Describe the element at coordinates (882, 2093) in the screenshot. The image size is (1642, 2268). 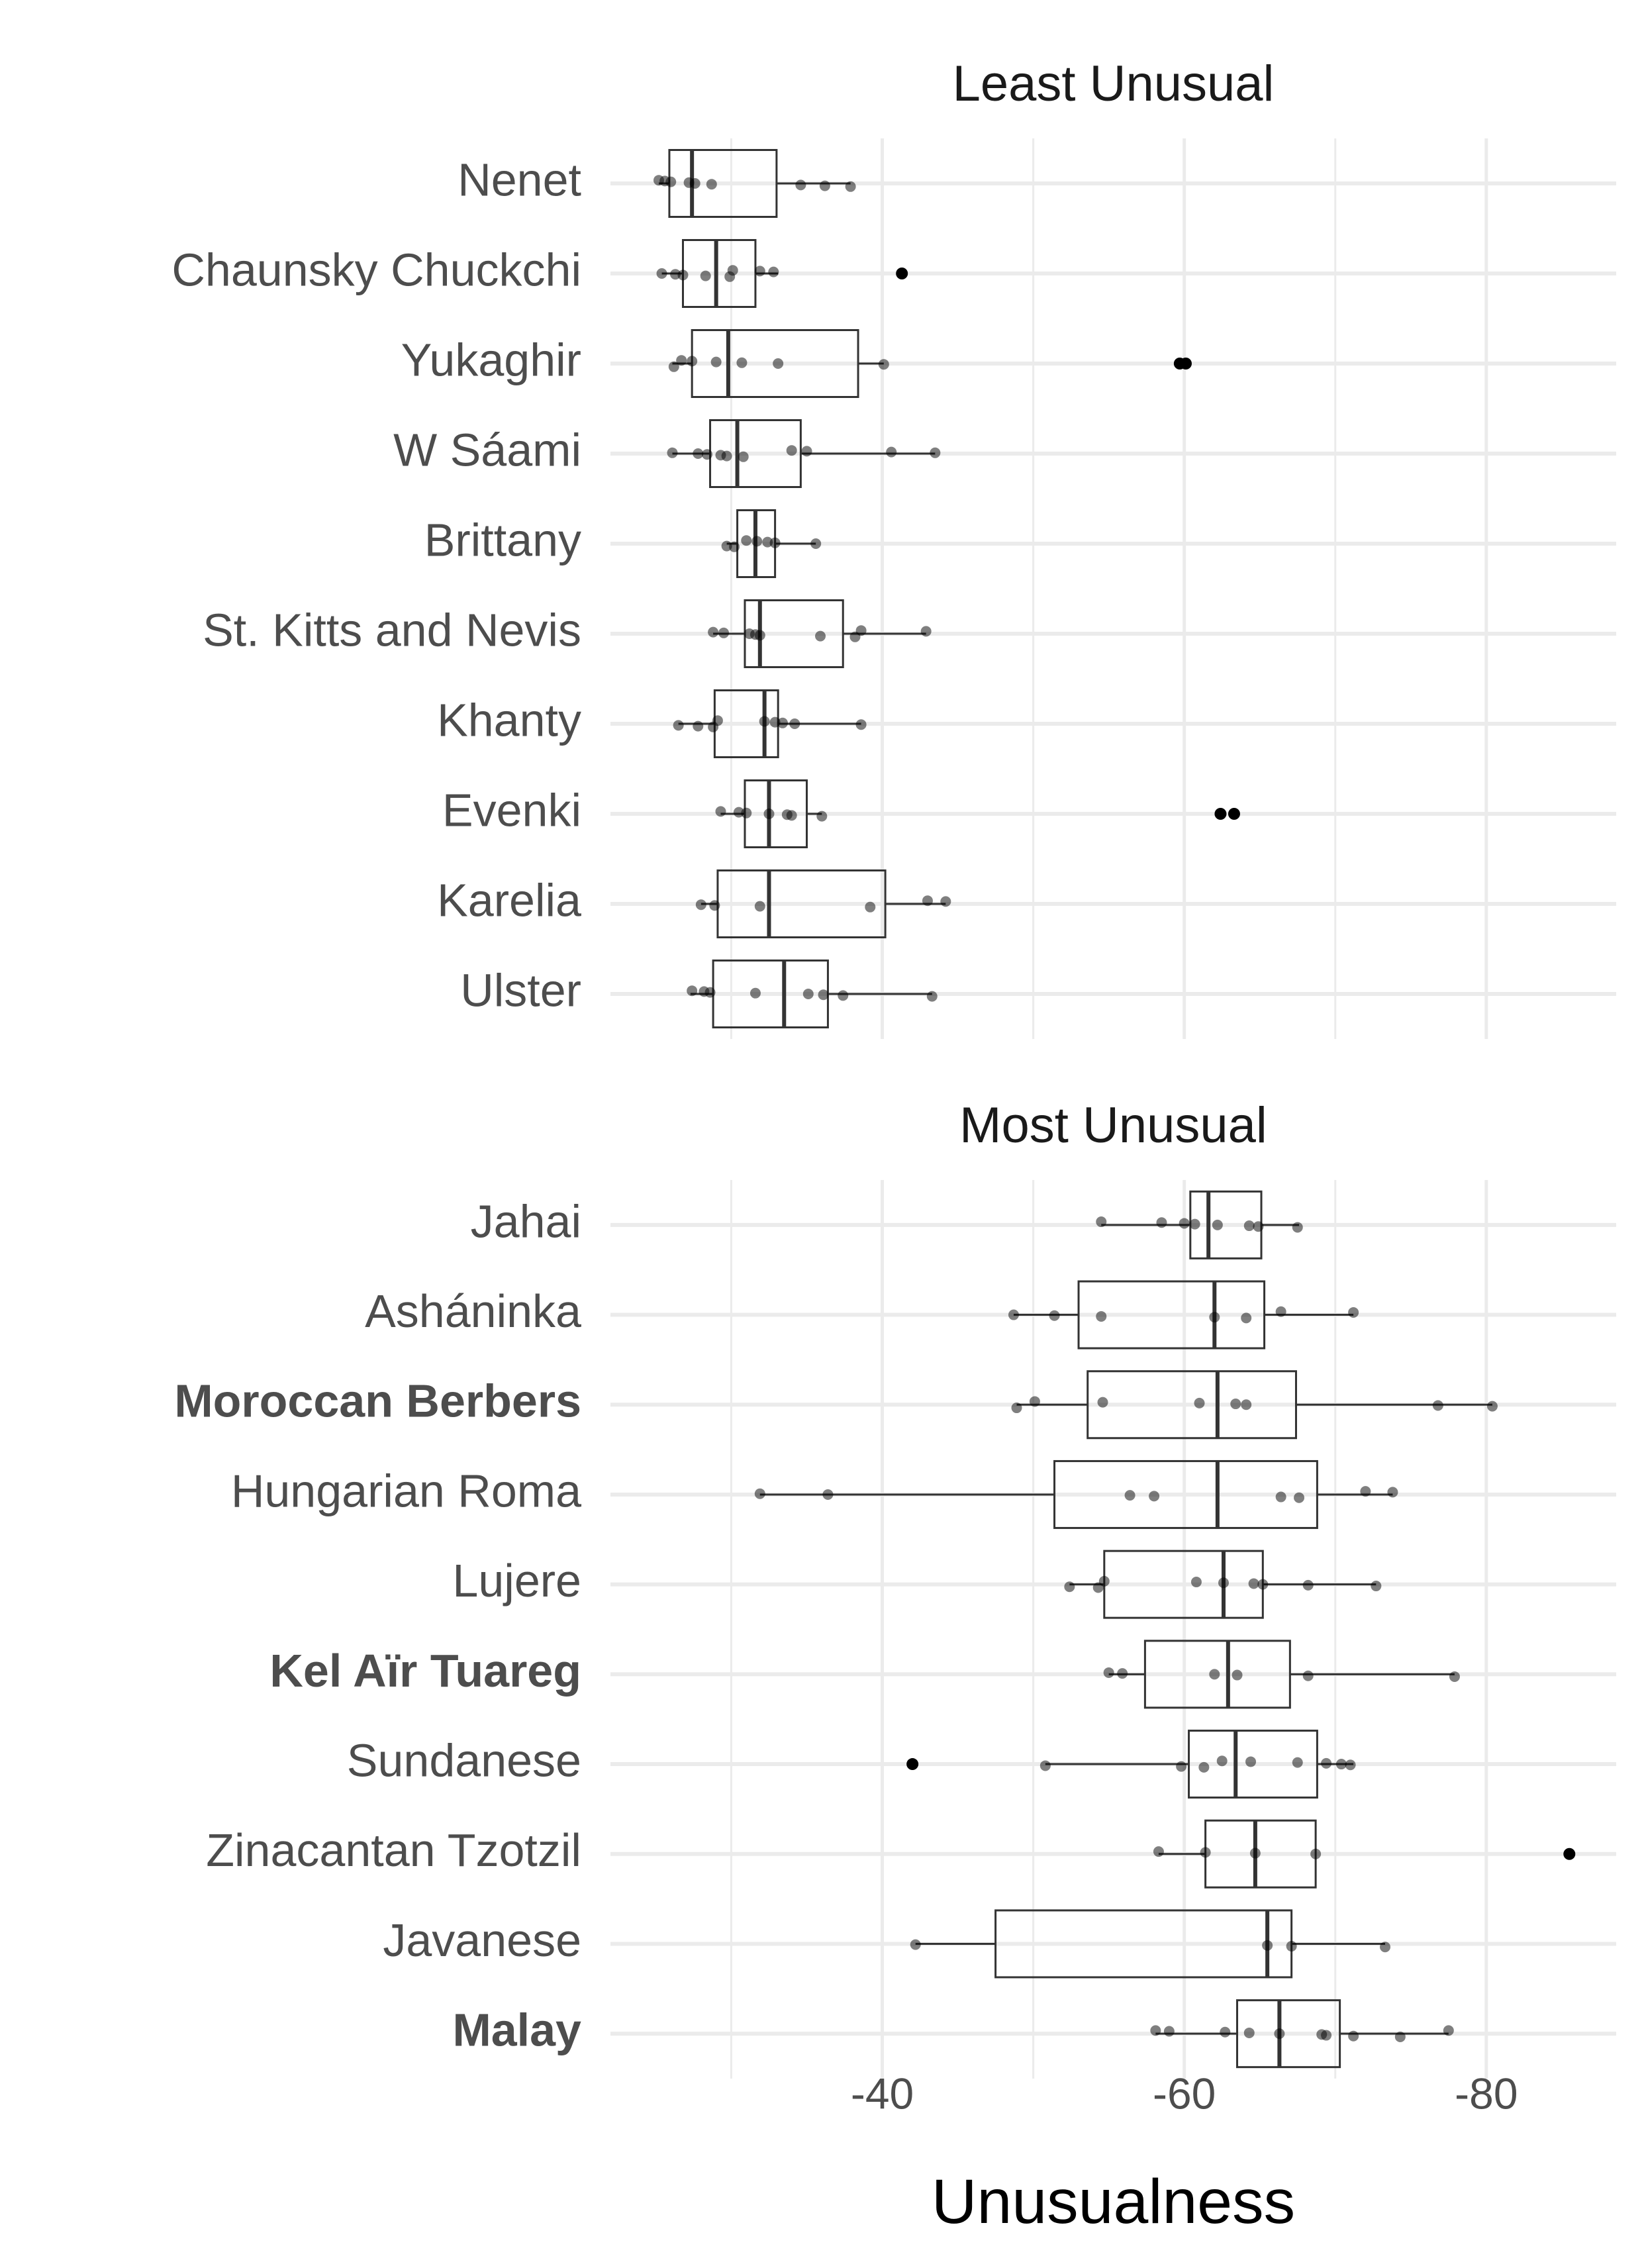
I see `x-tick-label: -40` at that location.